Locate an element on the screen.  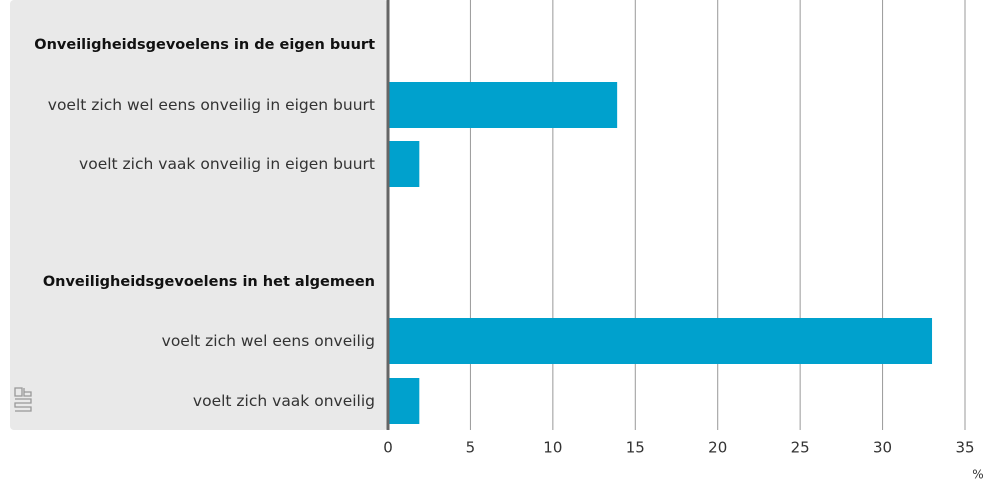
x-tick-label: 5 is located at coordinates (471, 448).